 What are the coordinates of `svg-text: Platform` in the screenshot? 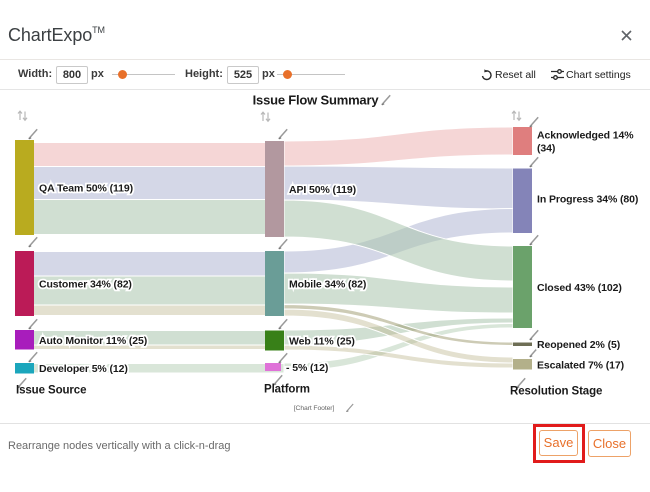 It's located at (287, 390).